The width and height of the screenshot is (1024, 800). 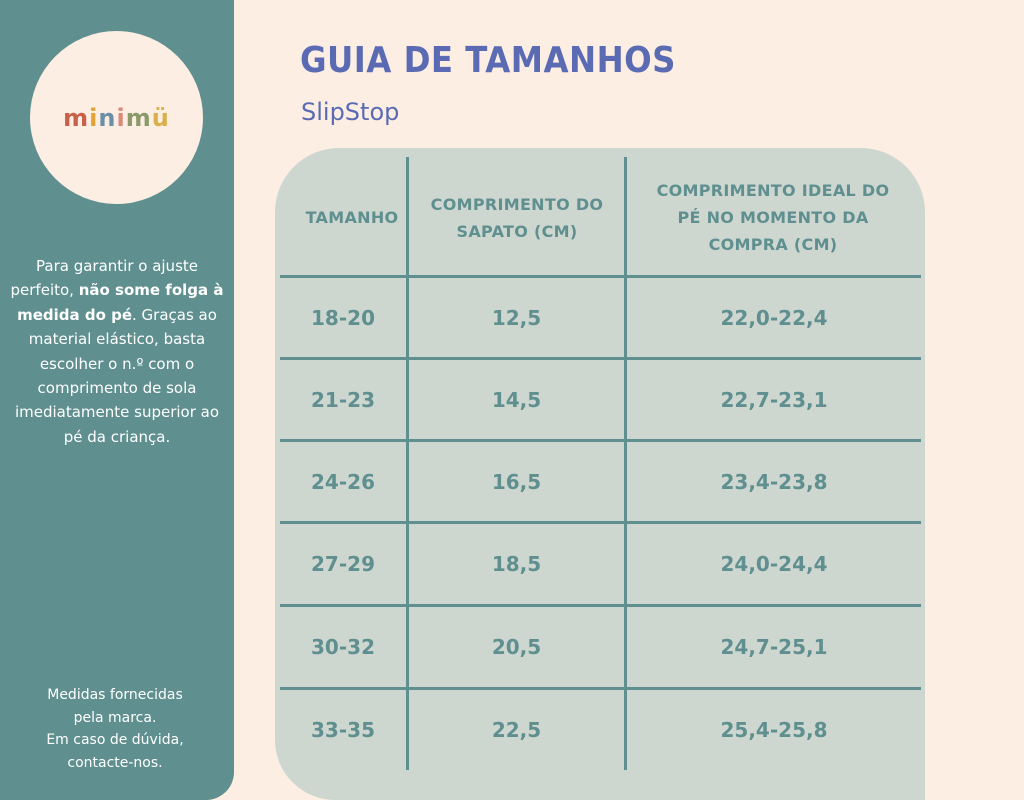 What do you see at coordinates (488, 60) in the screenshot?
I see `page-title: GUIA DE TAMANHOS` at bounding box center [488, 60].